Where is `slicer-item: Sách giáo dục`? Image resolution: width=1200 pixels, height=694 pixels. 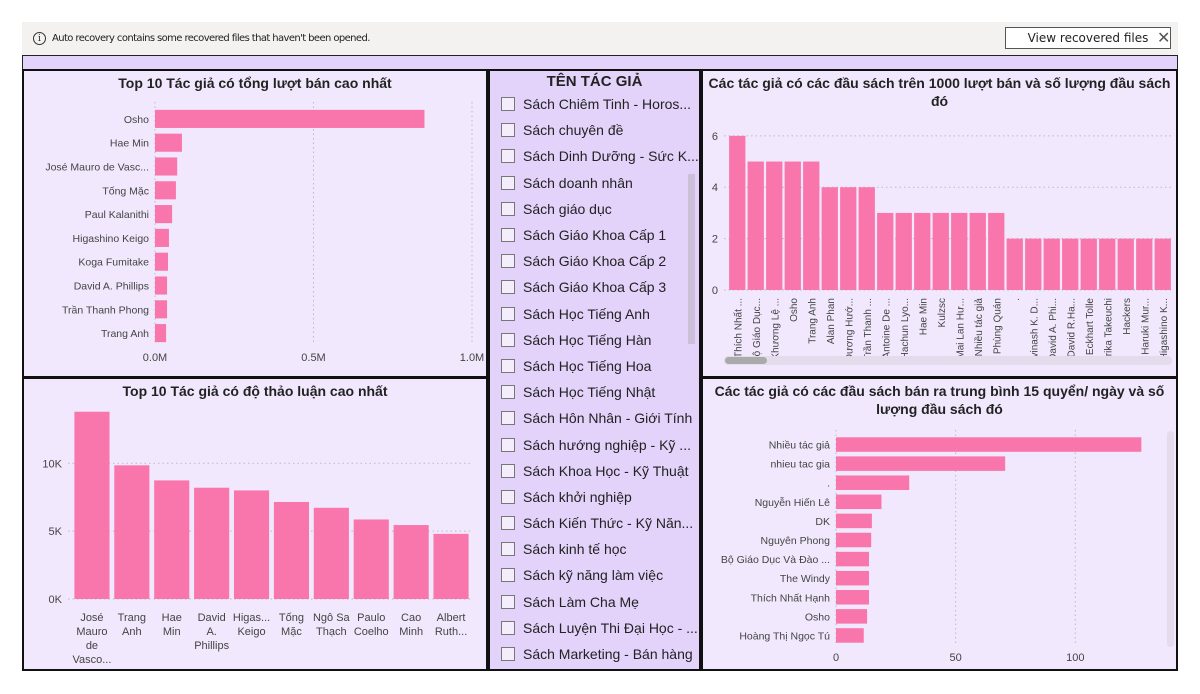 slicer-item: Sách giáo dục is located at coordinates (594, 209).